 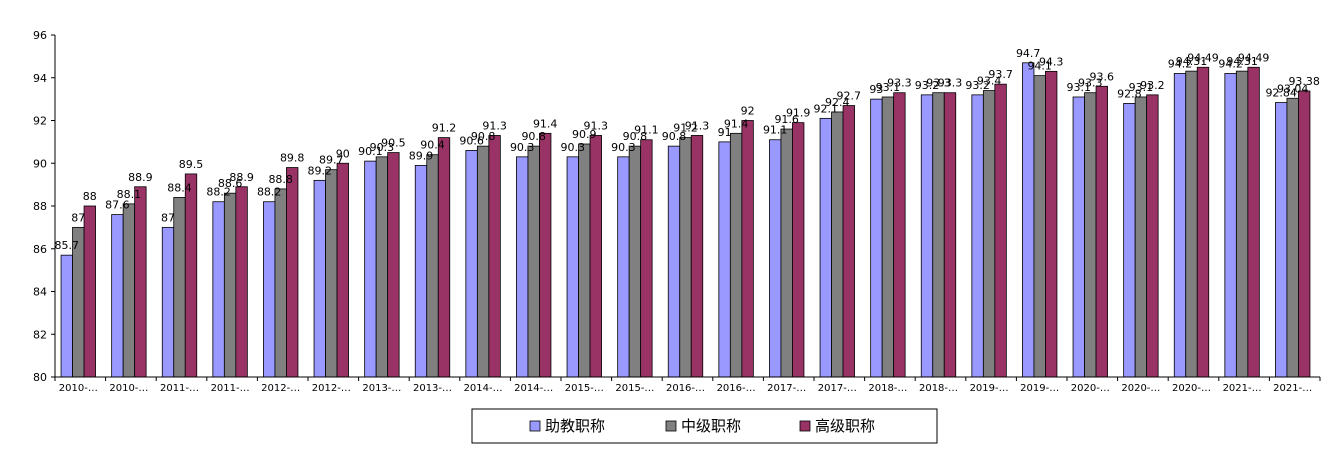 I want to click on data-label: 87.6, so click(x=117, y=205).